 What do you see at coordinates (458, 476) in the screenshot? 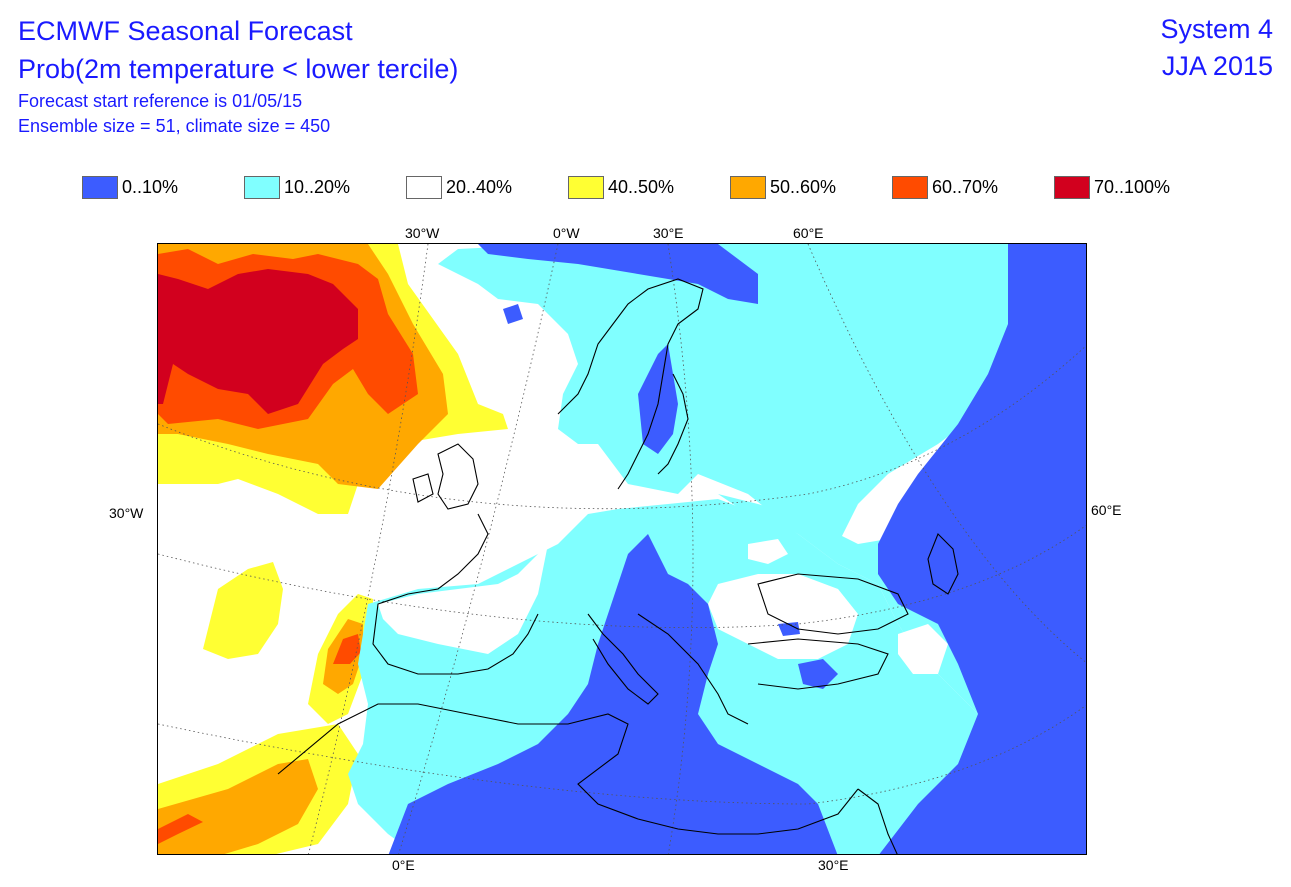
I see `coast-british-isles` at bounding box center [458, 476].